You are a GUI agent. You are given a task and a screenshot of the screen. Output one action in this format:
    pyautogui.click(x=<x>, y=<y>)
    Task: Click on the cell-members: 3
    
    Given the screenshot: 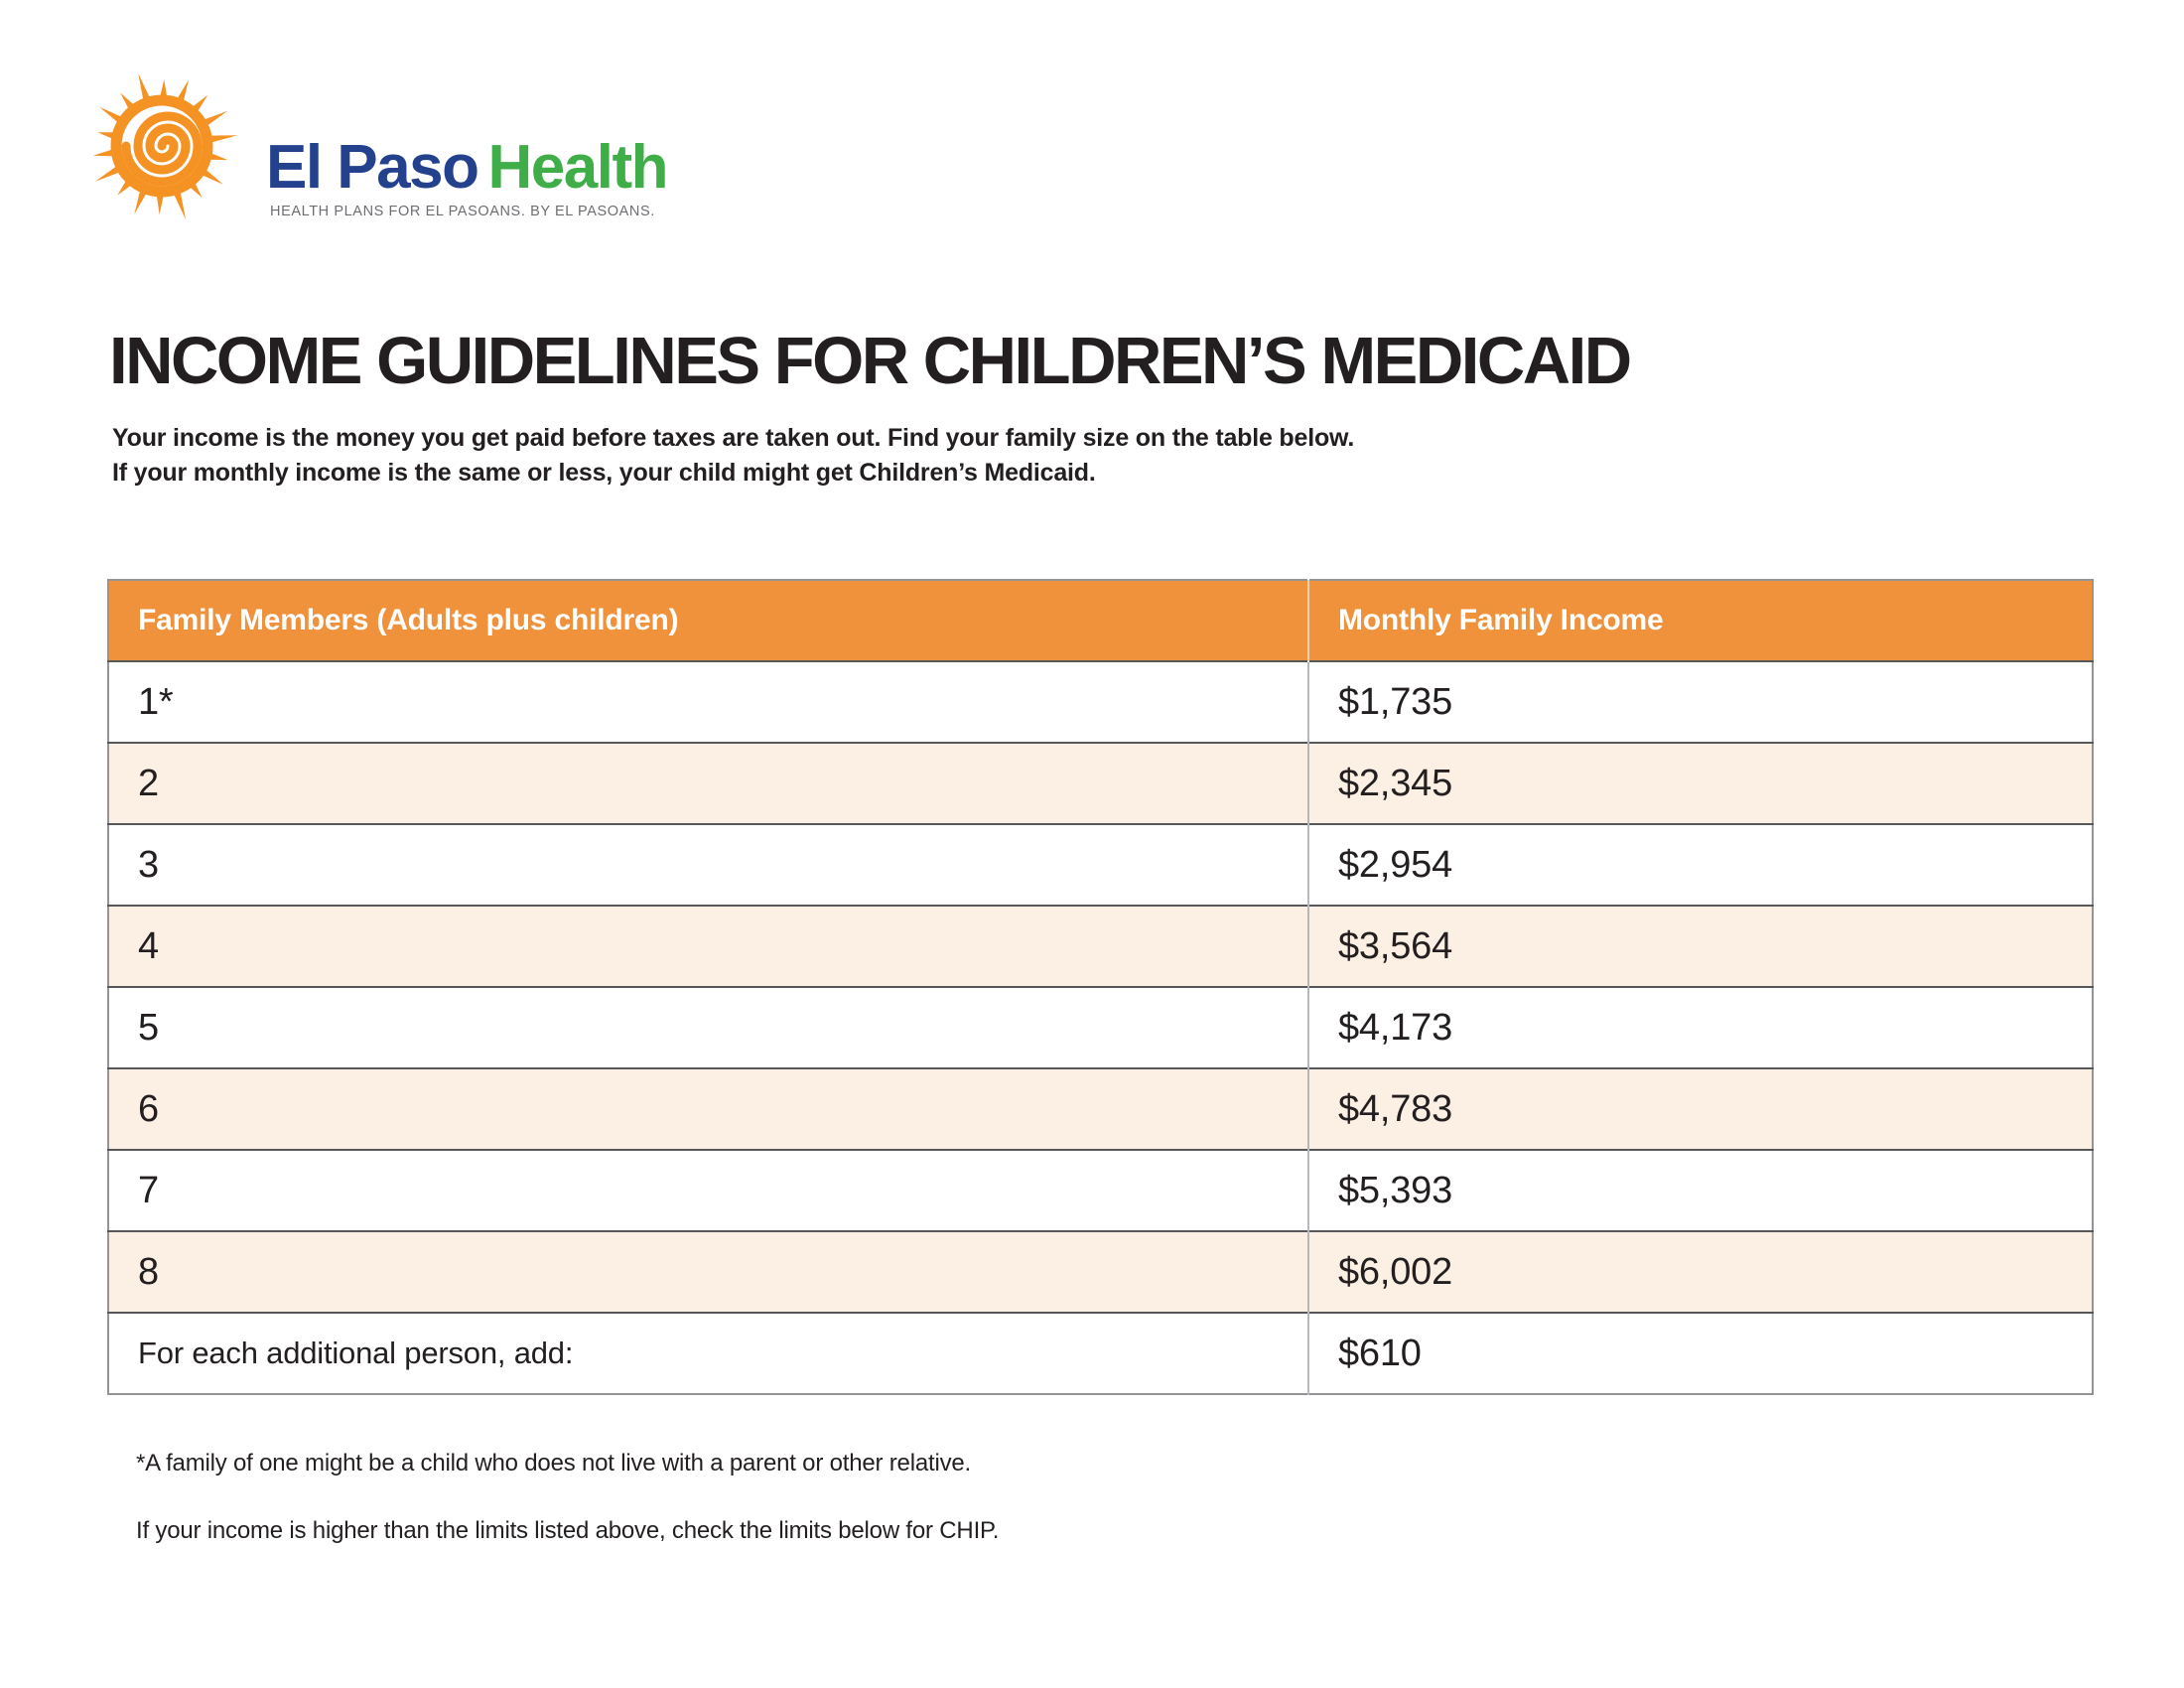 What is the action you would take?
    pyautogui.click(x=148, y=864)
    